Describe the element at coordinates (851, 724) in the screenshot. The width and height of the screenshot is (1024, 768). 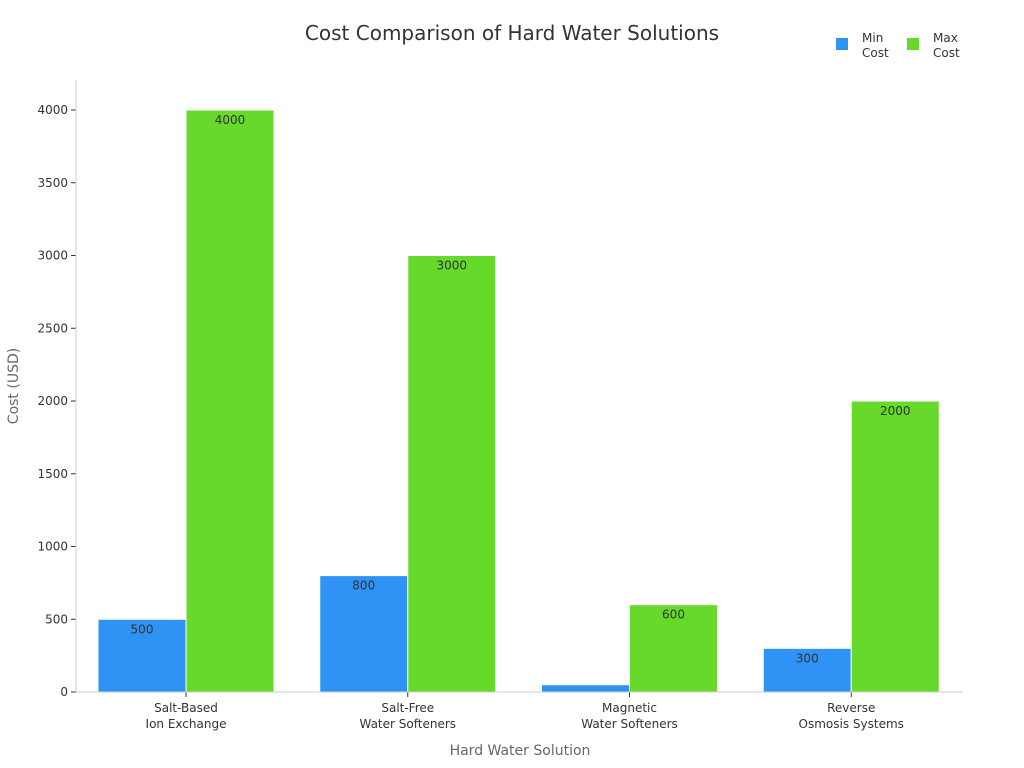
I see `x-tick-label: Osmosis Systems` at that location.